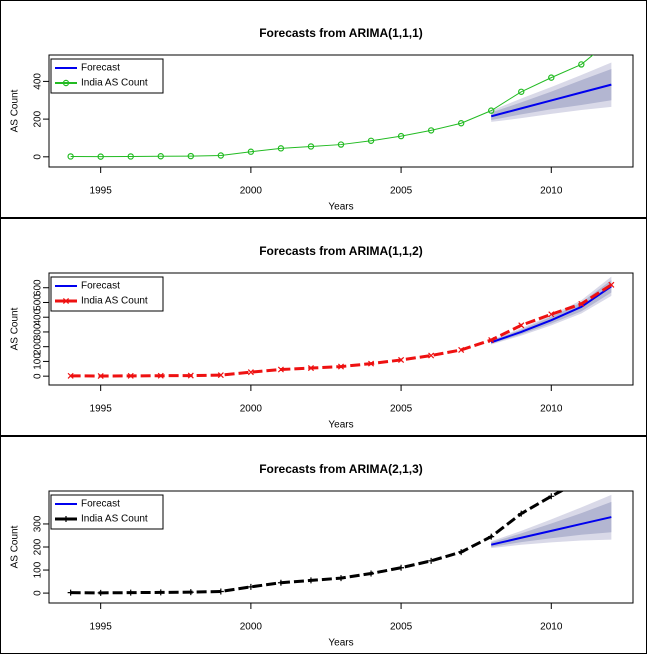 The height and width of the screenshot is (654, 647). What do you see at coordinates (38, 287) in the screenshot?
I see `y-tick-label: 600` at bounding box center [38, 287].